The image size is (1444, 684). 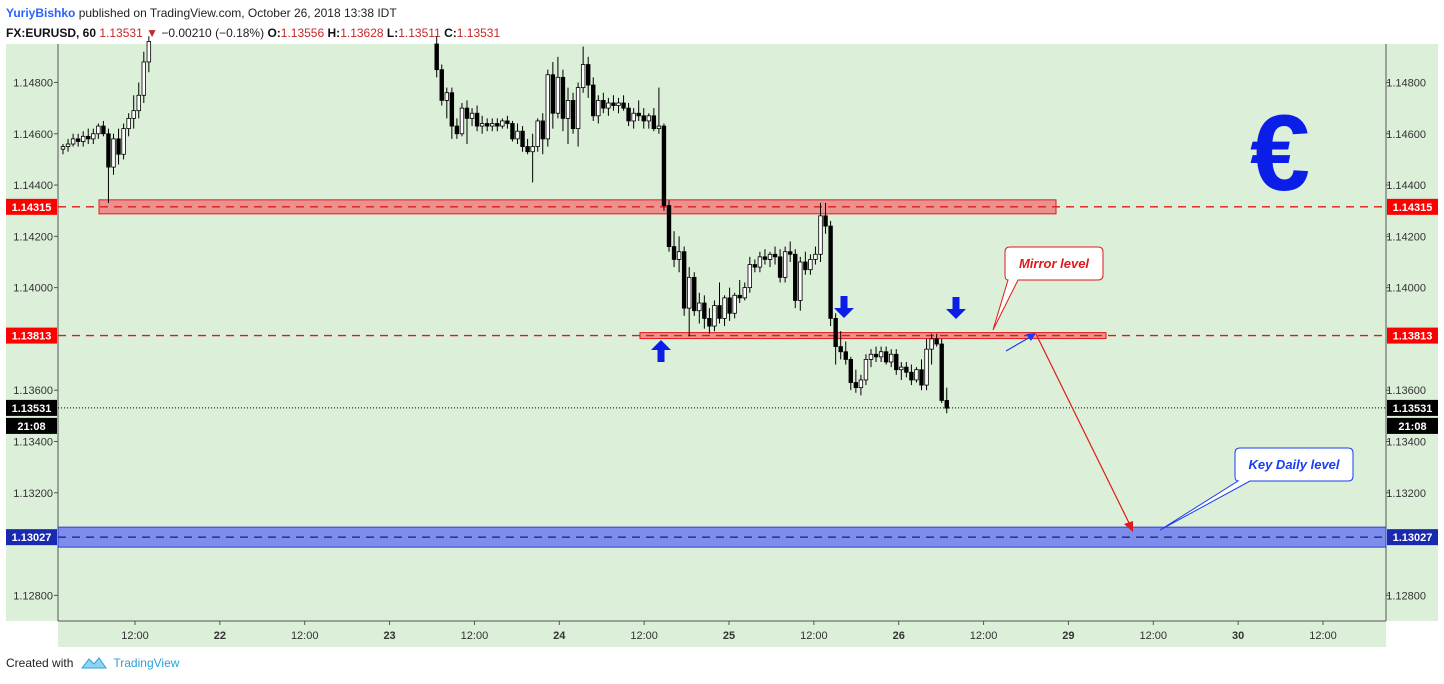 What do you see at coordinates (1406, 83) in the screenshot?
I see `price-tick-label-right: 1.14800` at bounding box center [1406, 83].